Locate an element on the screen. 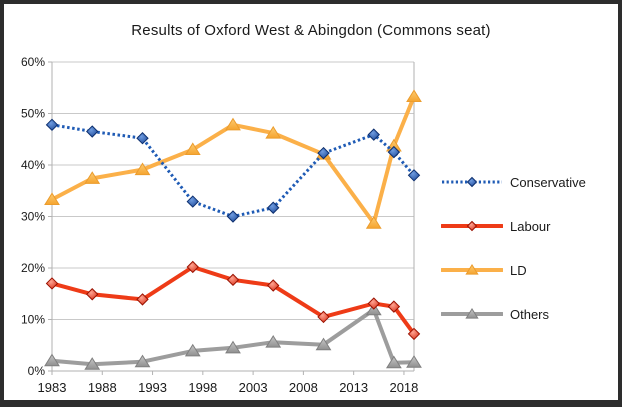 This screenshot has height=407, width=622. x-tick-label: 2008 is located at coordinates (303, 387).